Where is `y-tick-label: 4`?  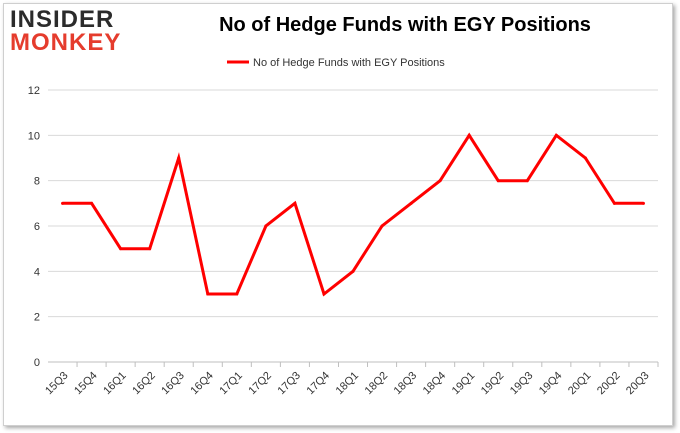
y-tick-label: 4 is located at coordinates (37, 272).